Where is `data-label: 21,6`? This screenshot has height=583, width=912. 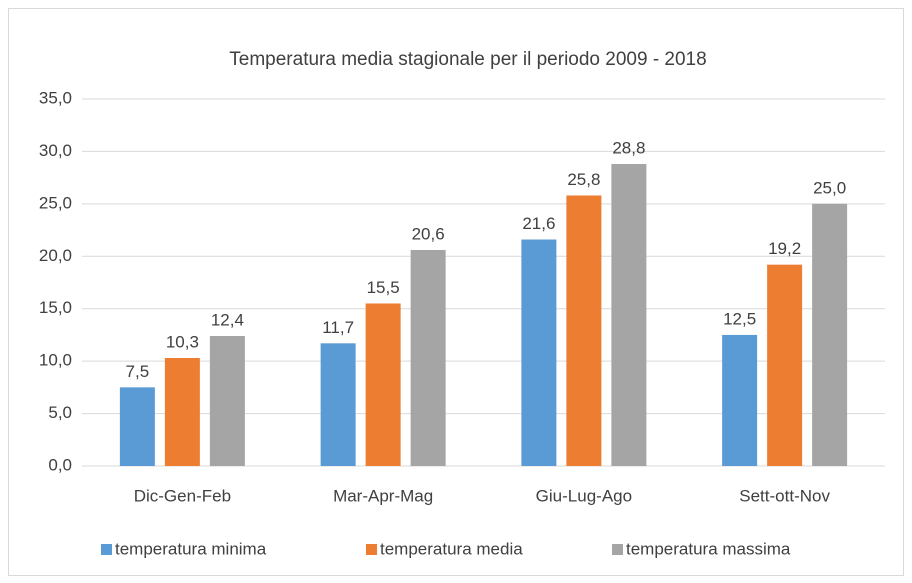
data-label: 21,6 is located at coordinates (538, 223).